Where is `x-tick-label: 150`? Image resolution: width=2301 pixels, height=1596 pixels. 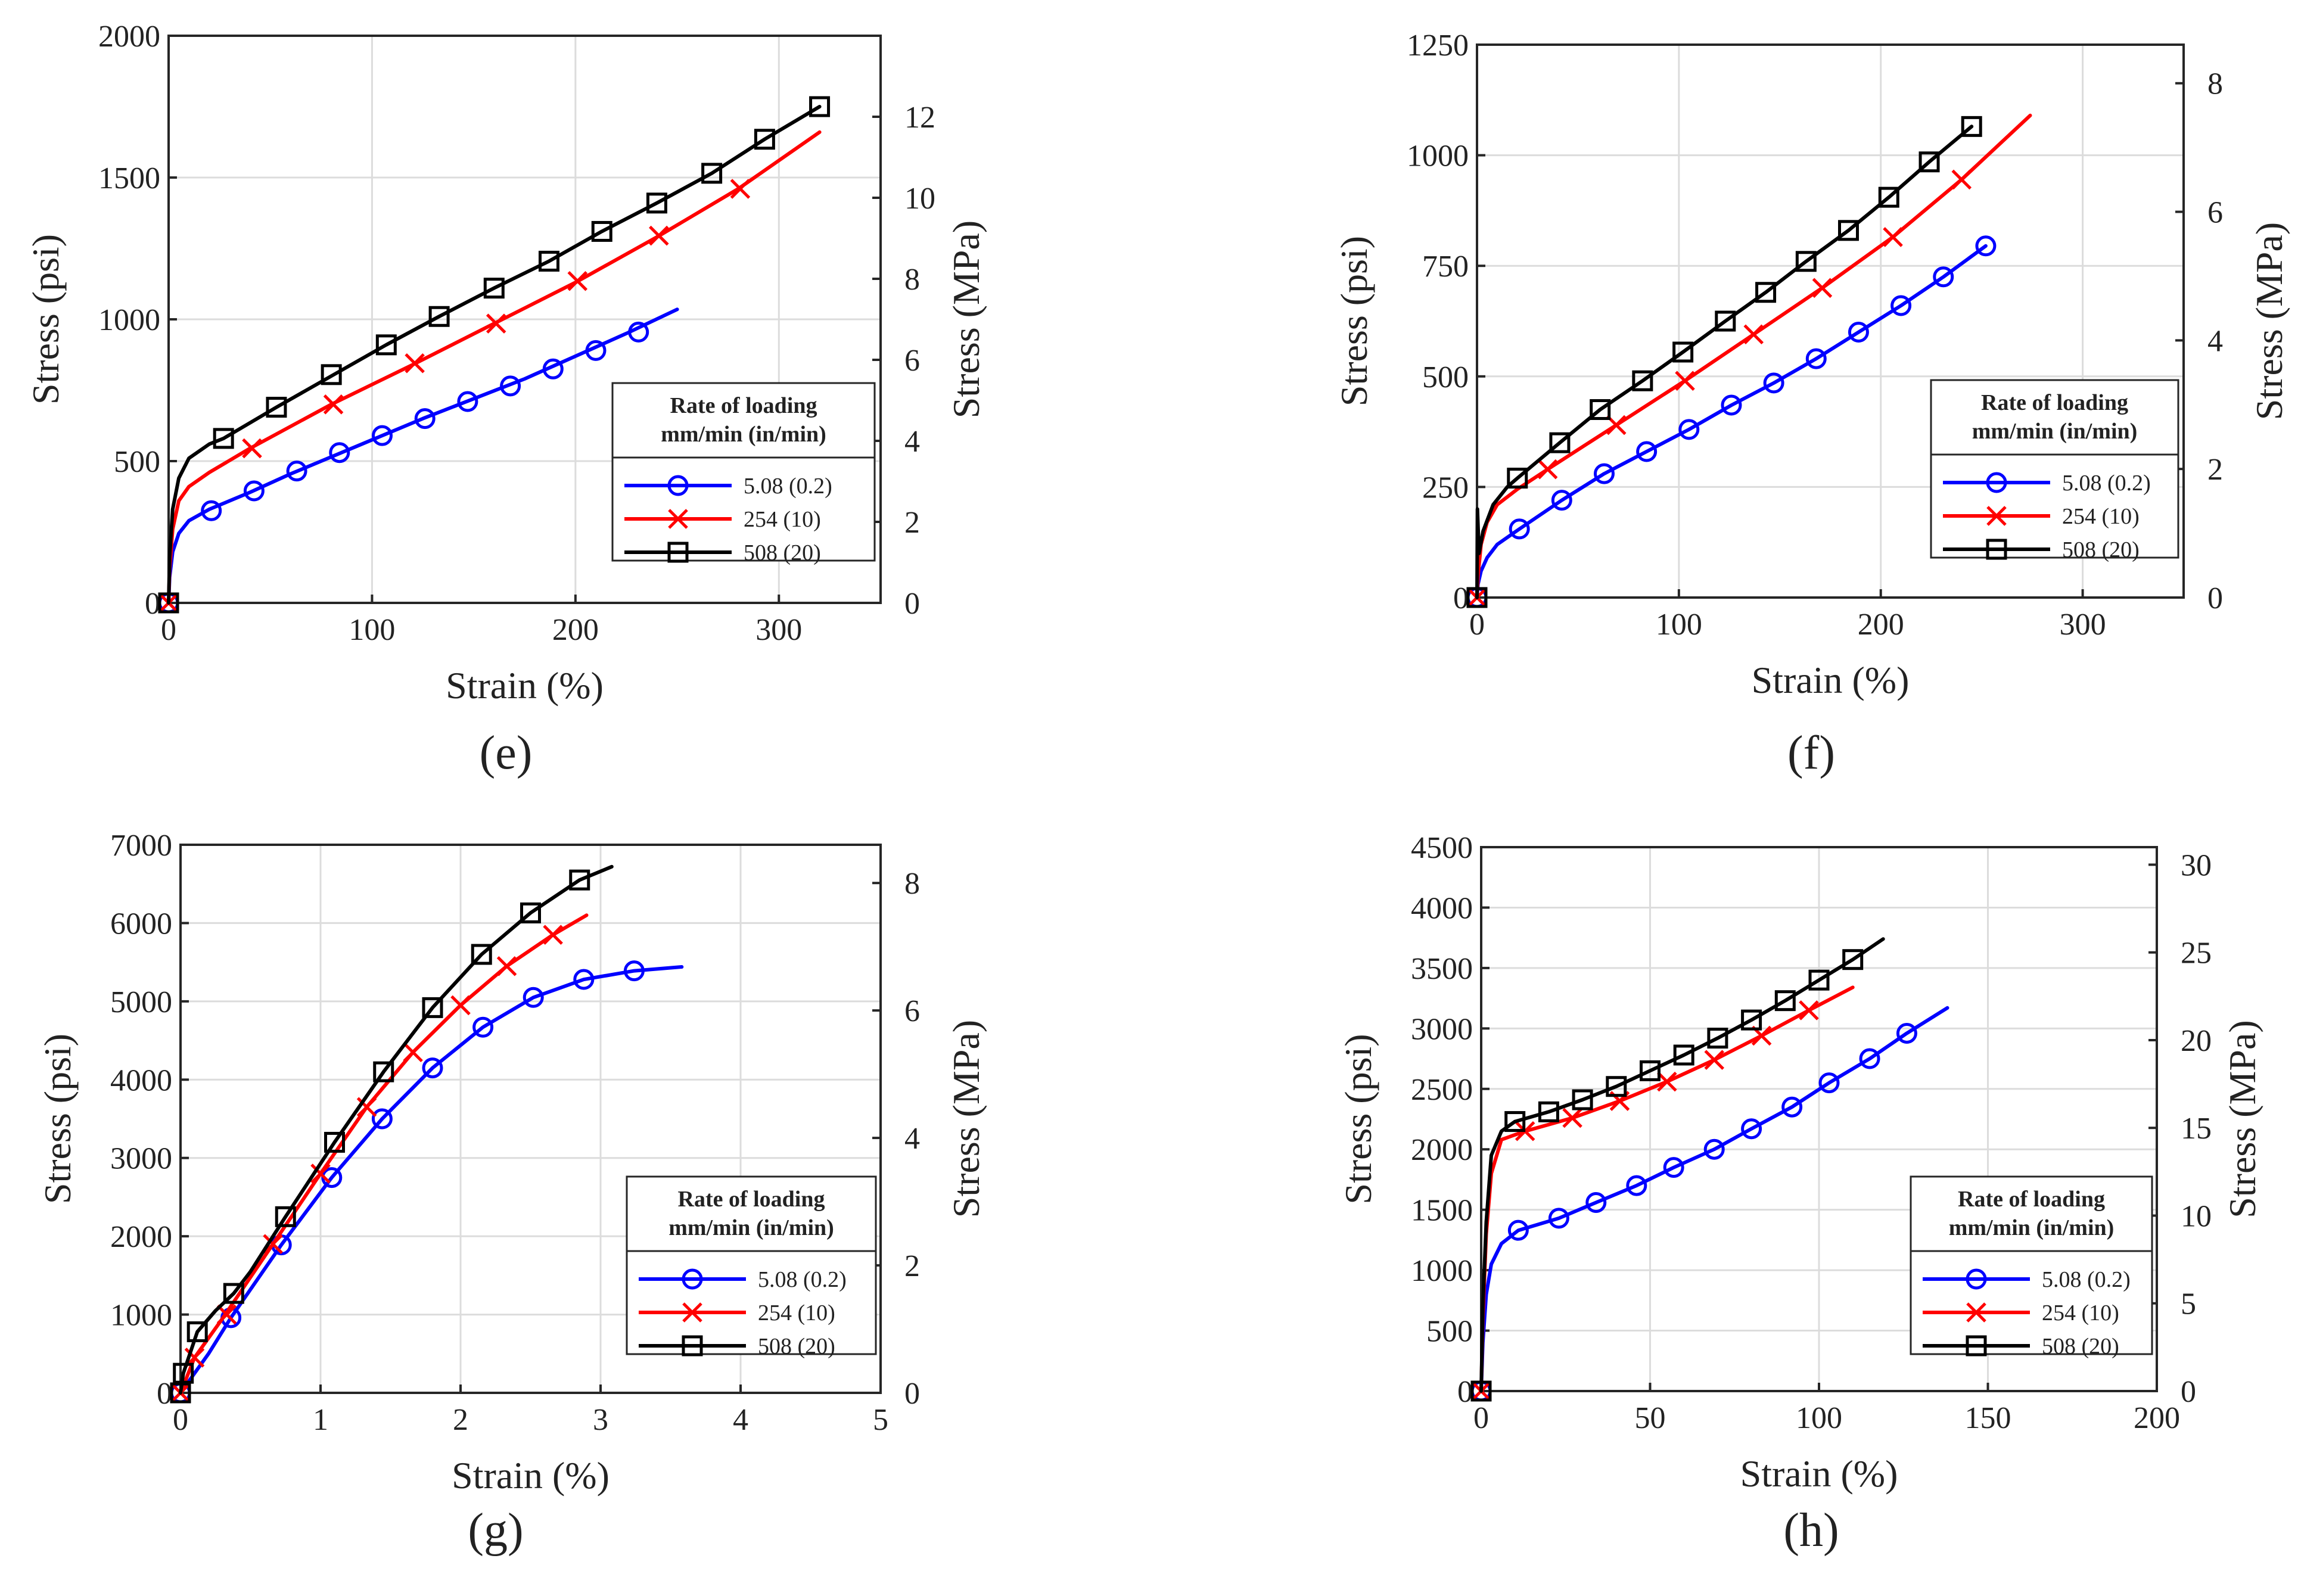 x-tick-label: 150 is located at coordinates (1988, 1418).